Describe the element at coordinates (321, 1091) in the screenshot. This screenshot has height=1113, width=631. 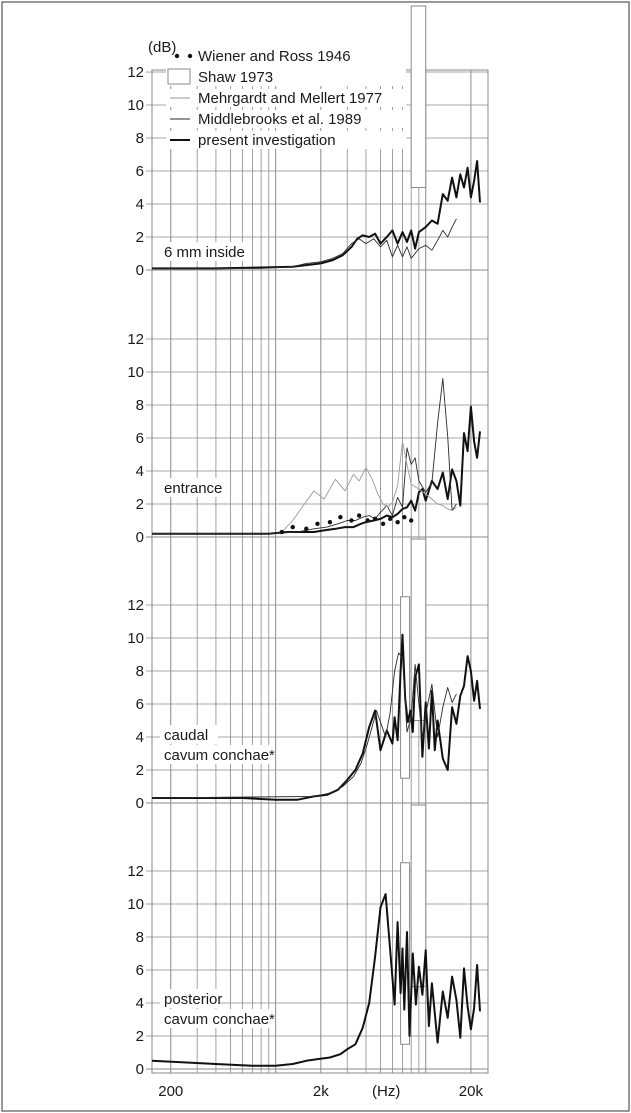
I see `x-tick-label: 2k` at that location.